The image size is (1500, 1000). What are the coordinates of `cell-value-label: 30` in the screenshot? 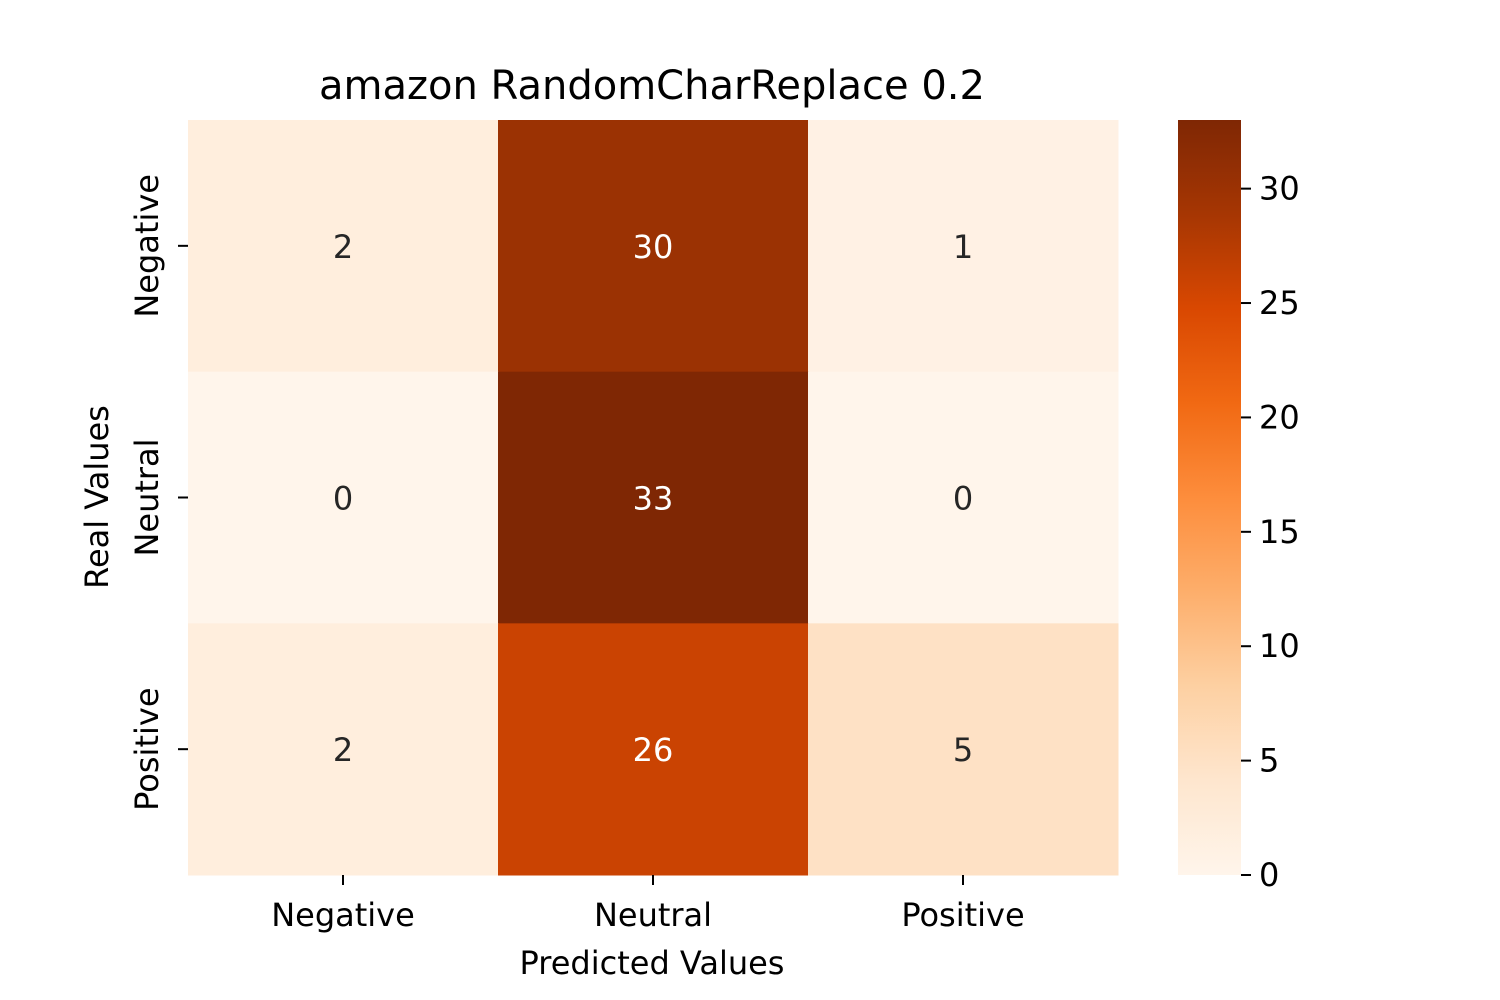 It's located at (653, 247).